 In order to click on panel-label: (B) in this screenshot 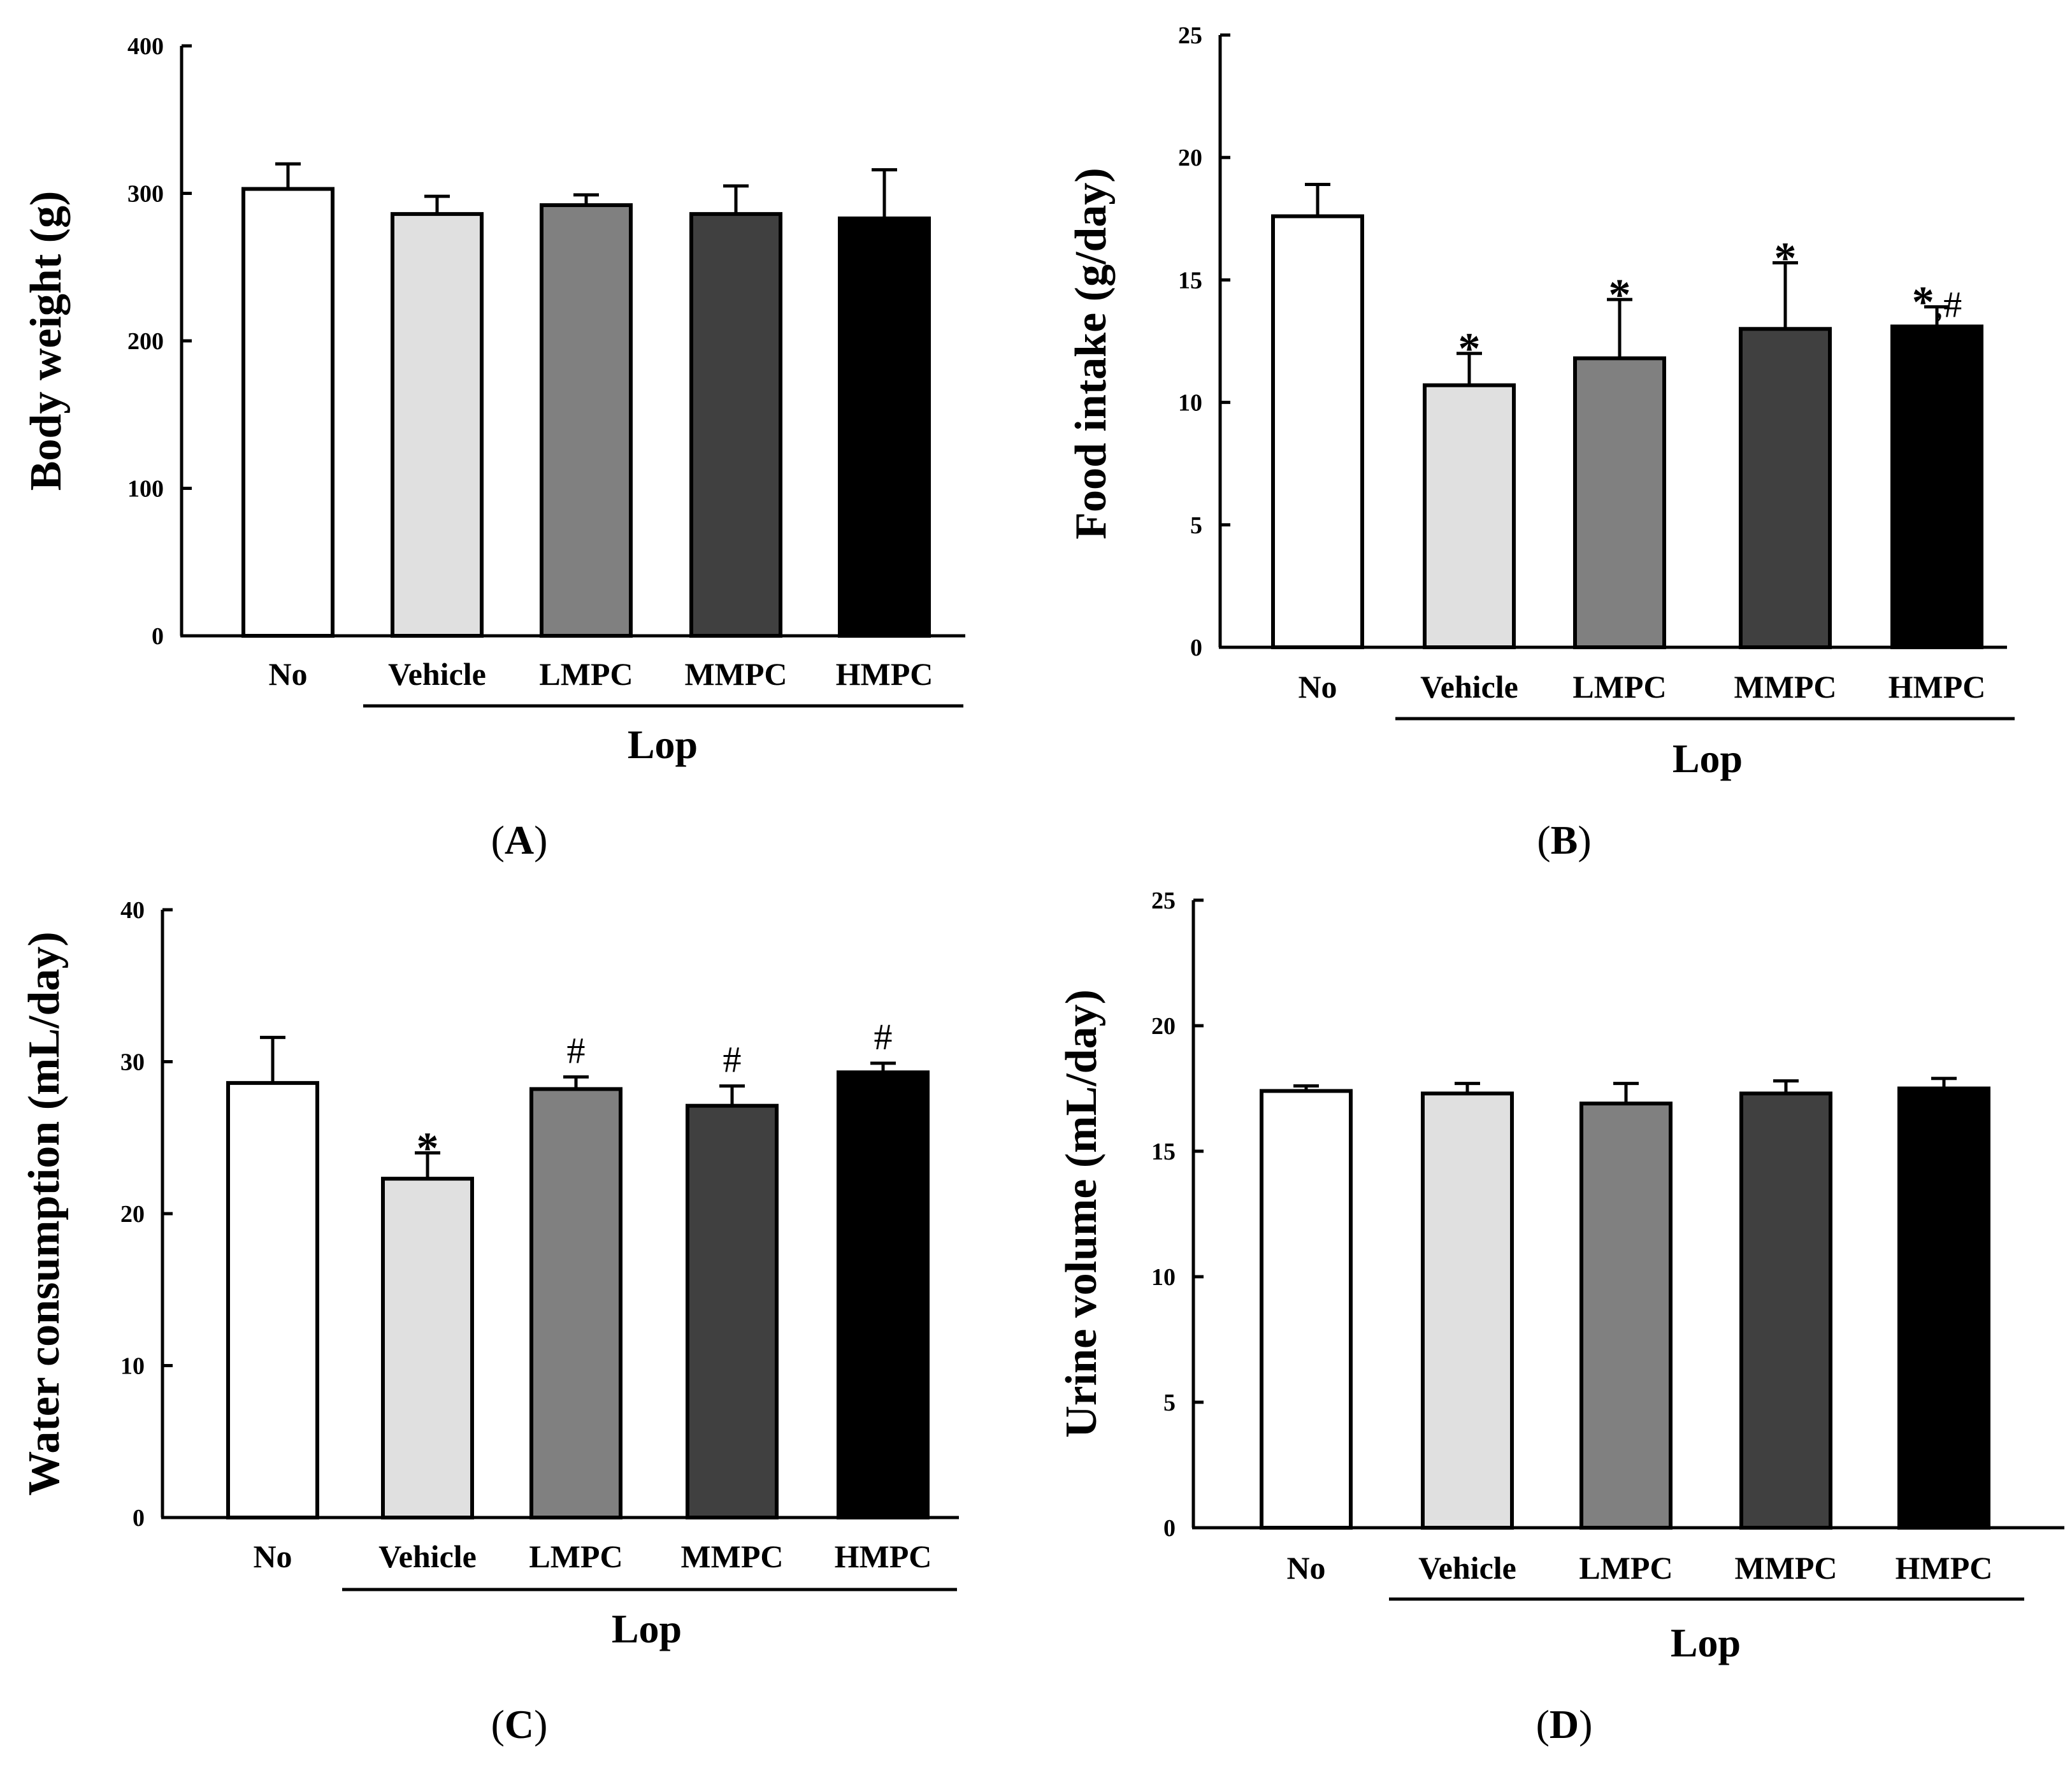, I will do `click(1564, 840)`.